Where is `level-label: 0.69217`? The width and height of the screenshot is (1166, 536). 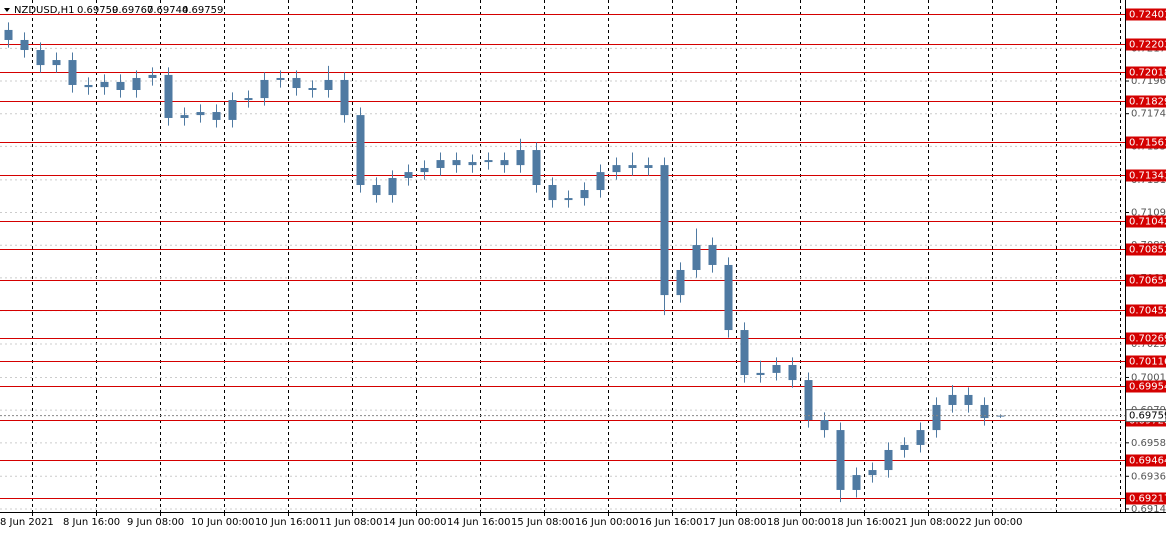
level-label: 0.69217 is located at coordinates (1147, 499).